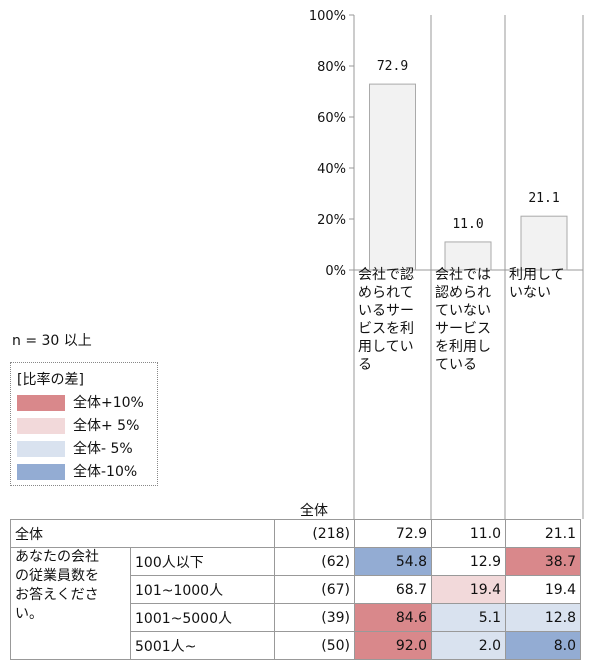  Describe the element at coordinates (108, 403) in the screenshot. I see `legend-label: 全体+10%` at that location.